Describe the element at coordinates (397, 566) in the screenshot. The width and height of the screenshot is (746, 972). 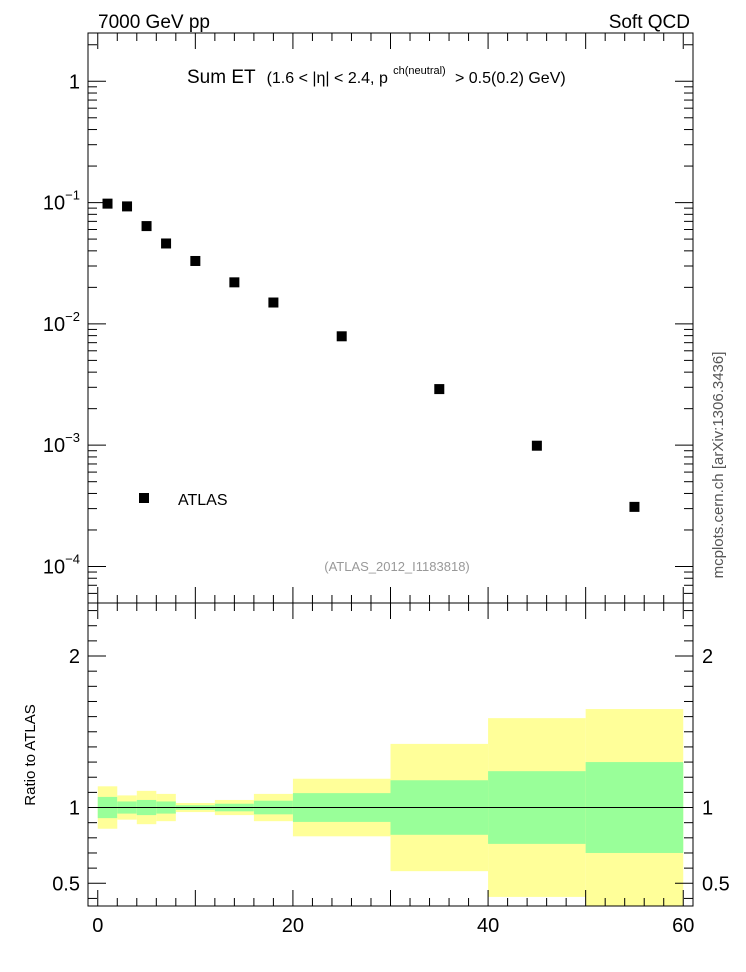
I see `analysis-id: (ATLAS_2012_I1183818)` at that location.